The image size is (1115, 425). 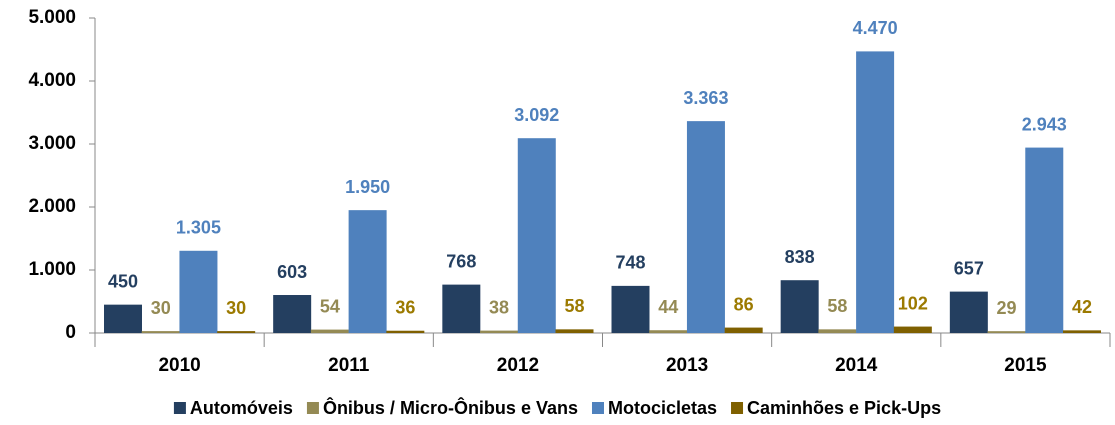 I want to click on value-label: 2.943, so click(x=1044, y=124).